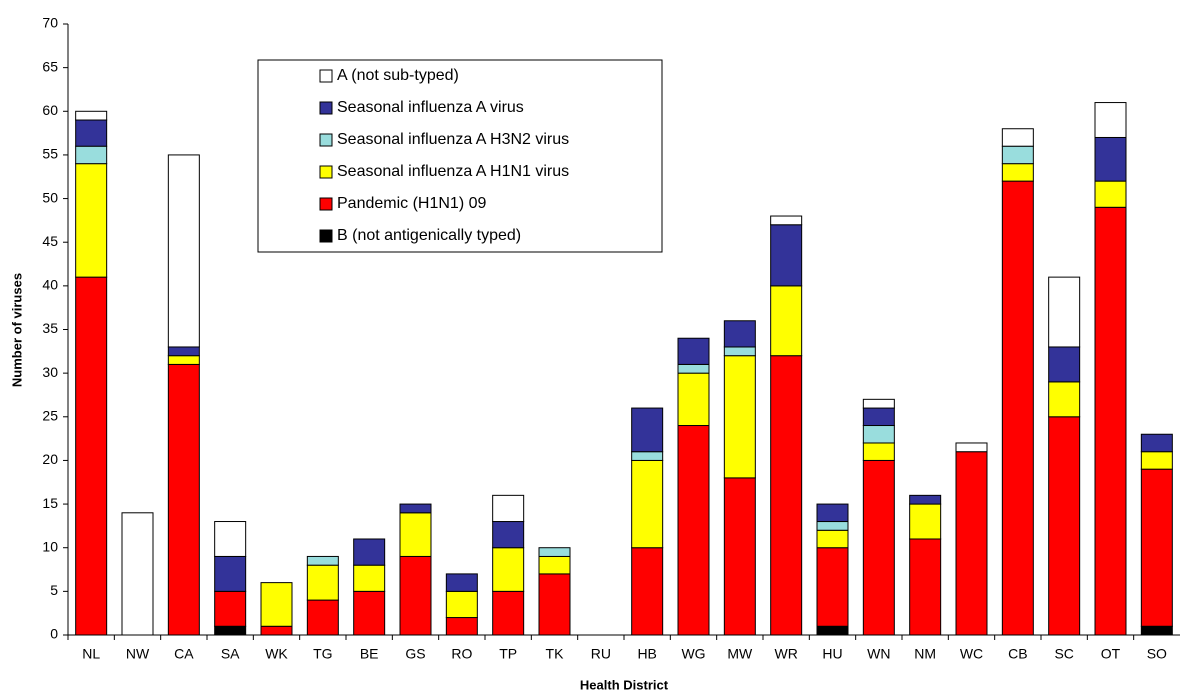  What do you see at coordinates (16, 330) in the screenshot?
I see `y-axis-label: Number of viruses` at bounding box center [16, 330].